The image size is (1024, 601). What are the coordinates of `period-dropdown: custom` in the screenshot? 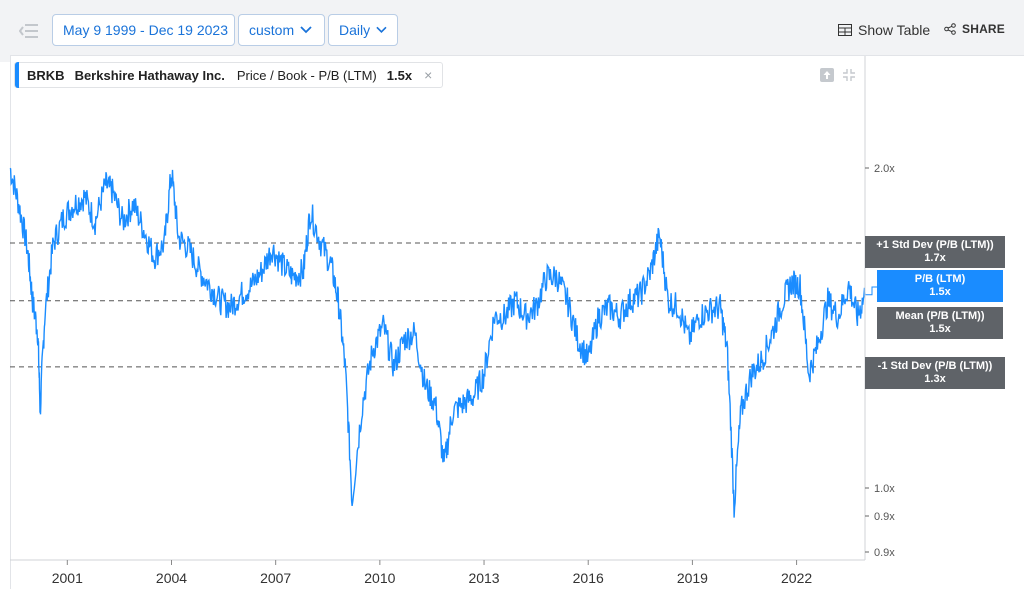 It's located at (281, 30).